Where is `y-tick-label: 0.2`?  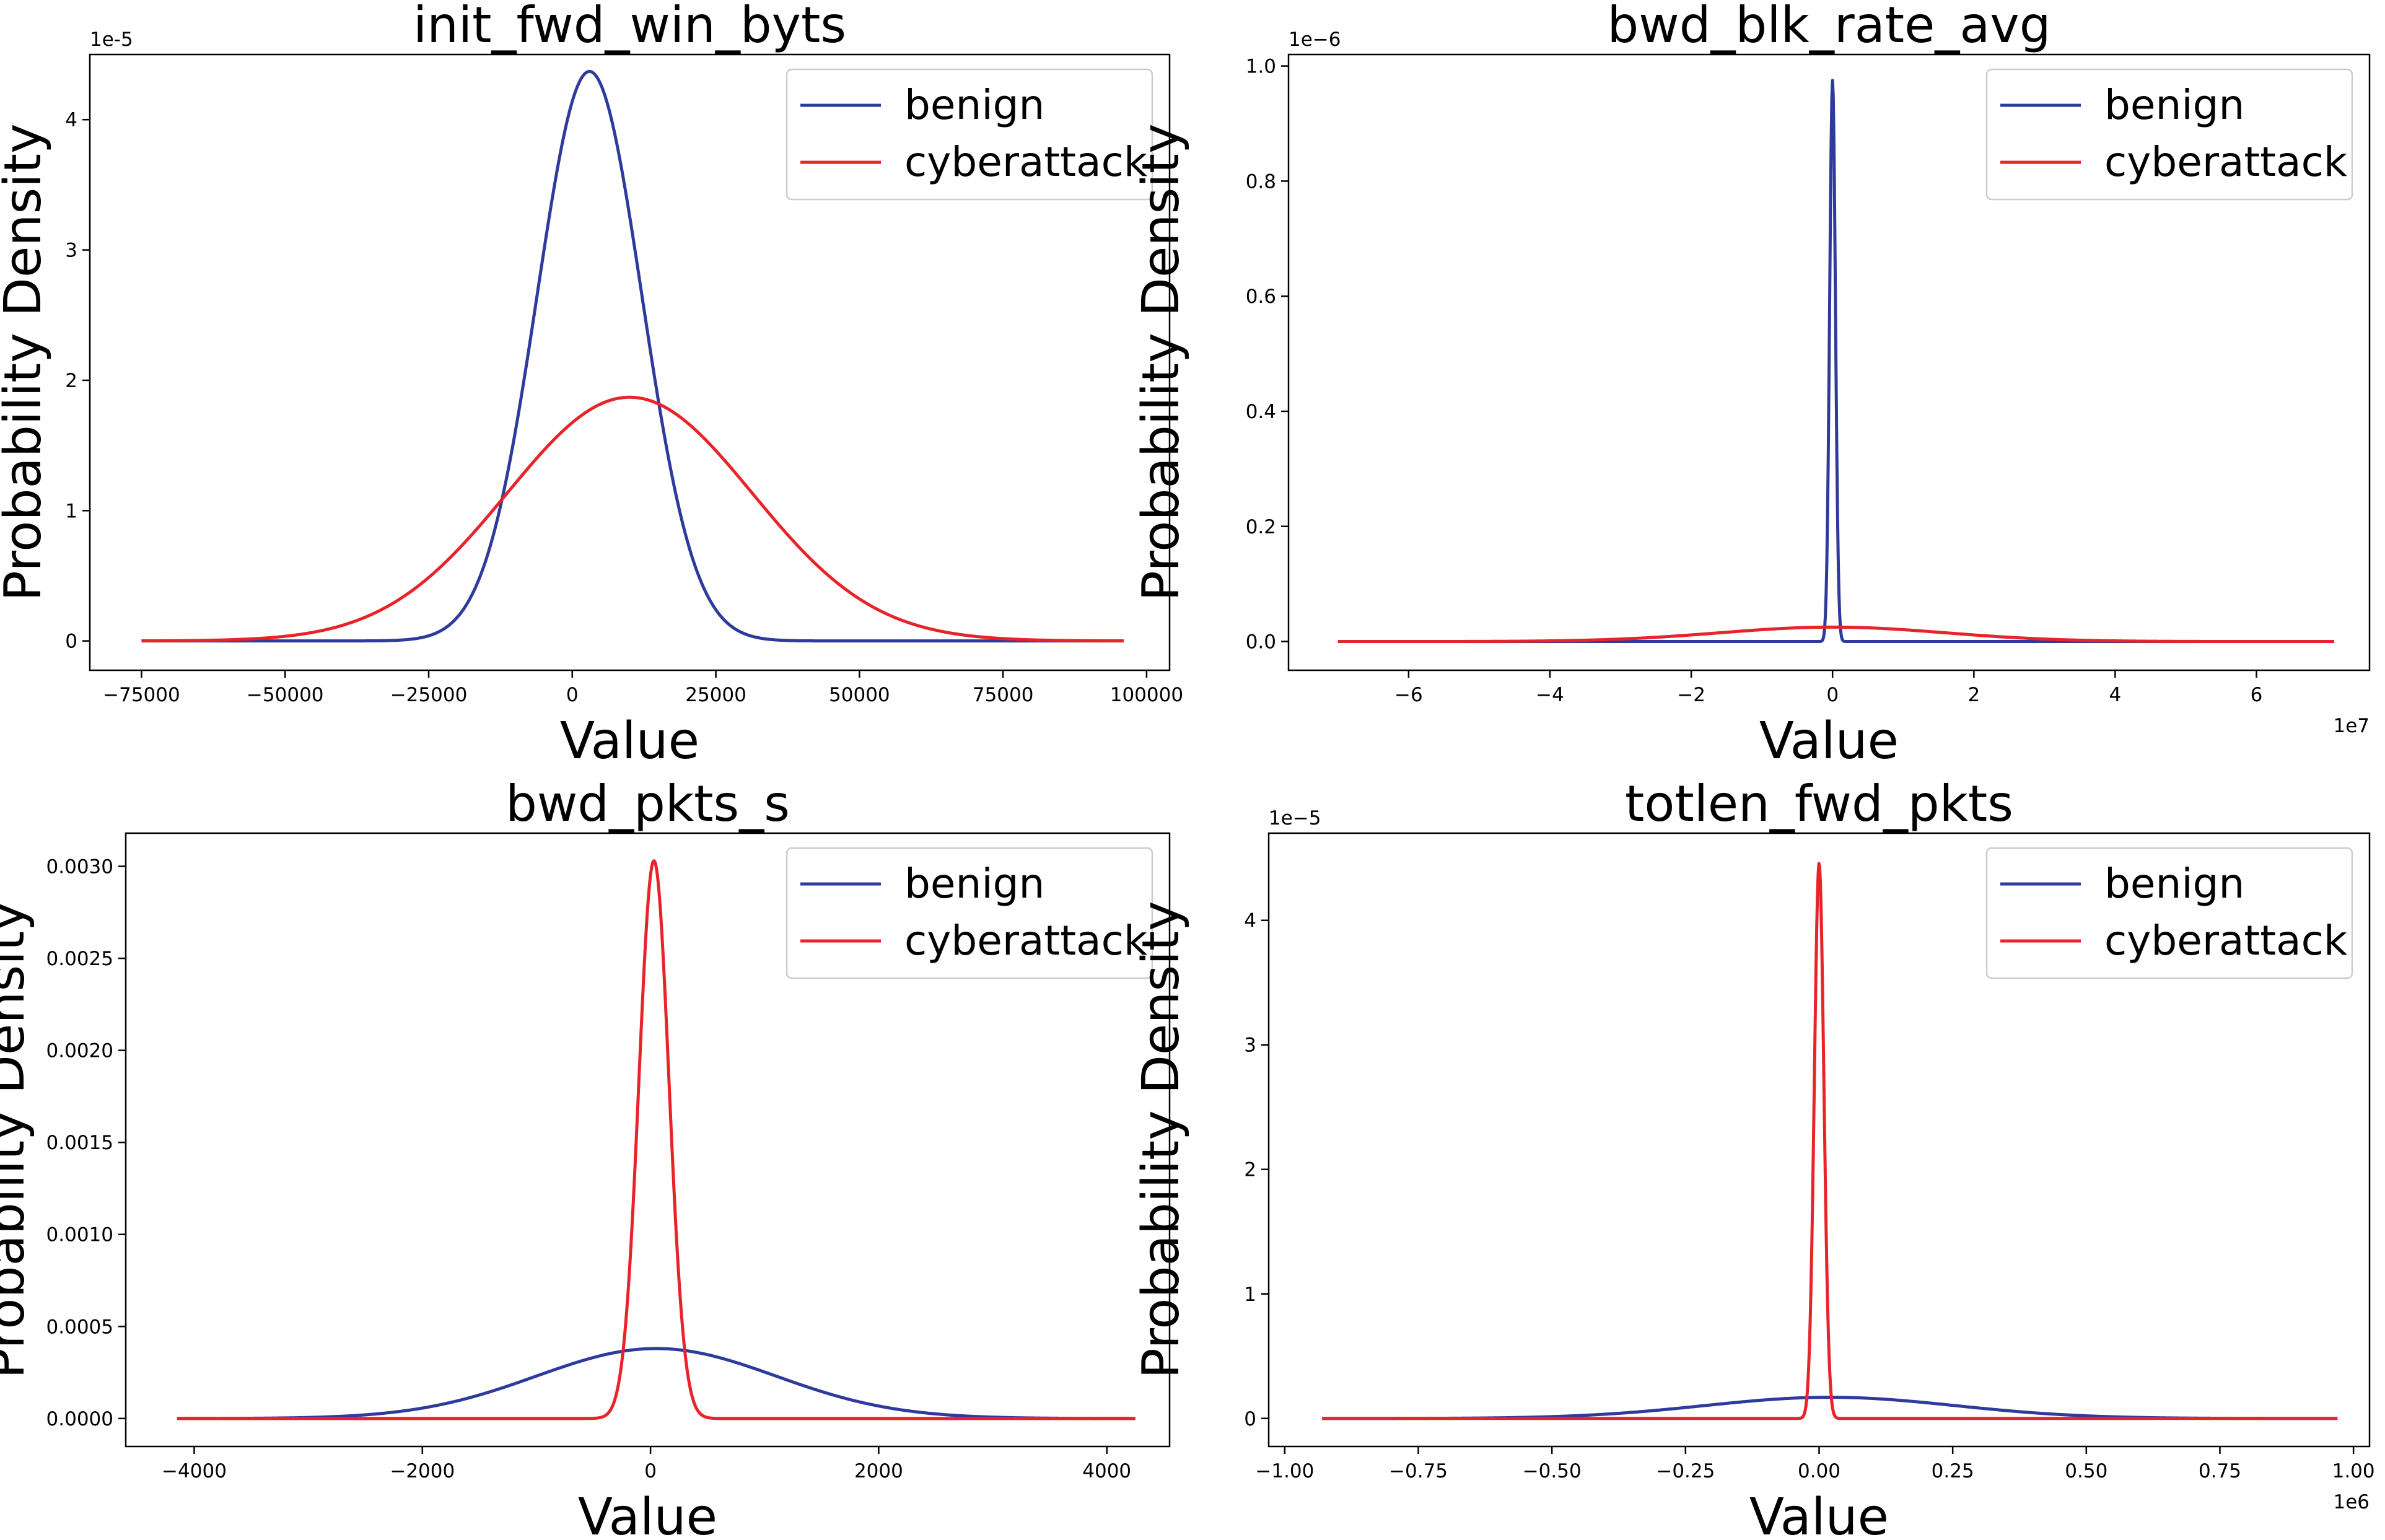 y-tick-label: 0.2 is located at coordinates (1261, 527).